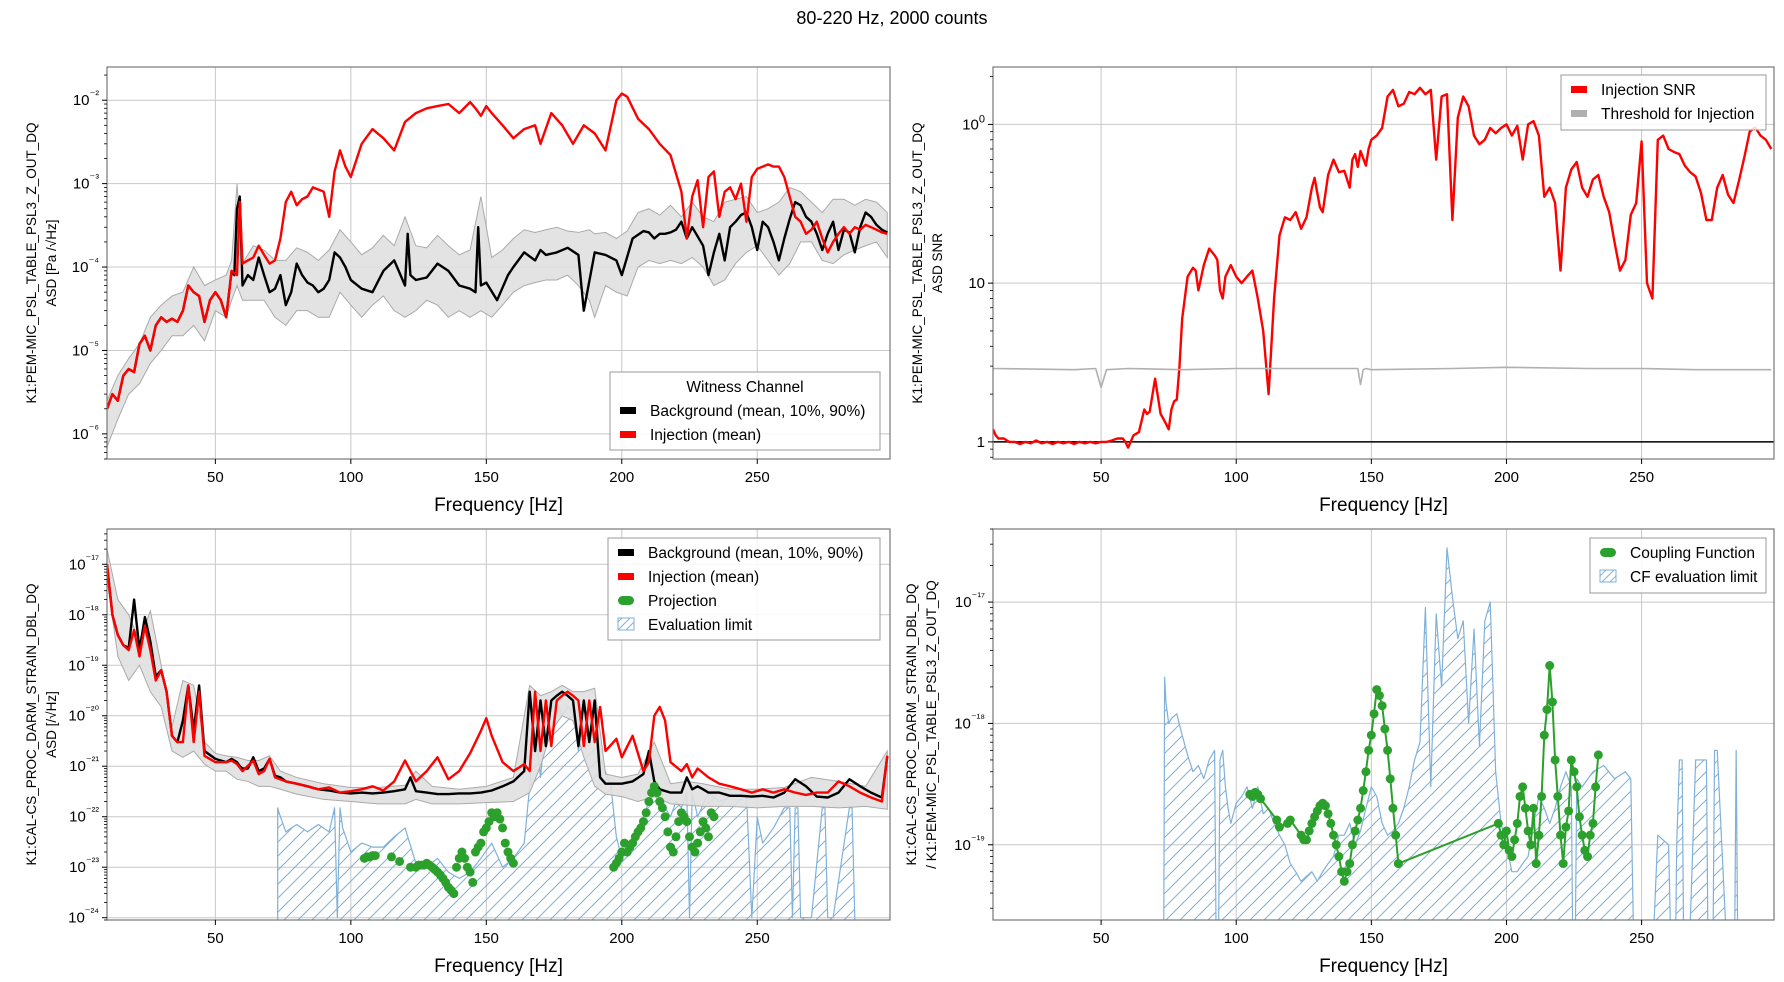 The image size is (1784, 982). Describe the element at coordinates (1608, 552) in the screenshot. I see `legend-marker` at that location.